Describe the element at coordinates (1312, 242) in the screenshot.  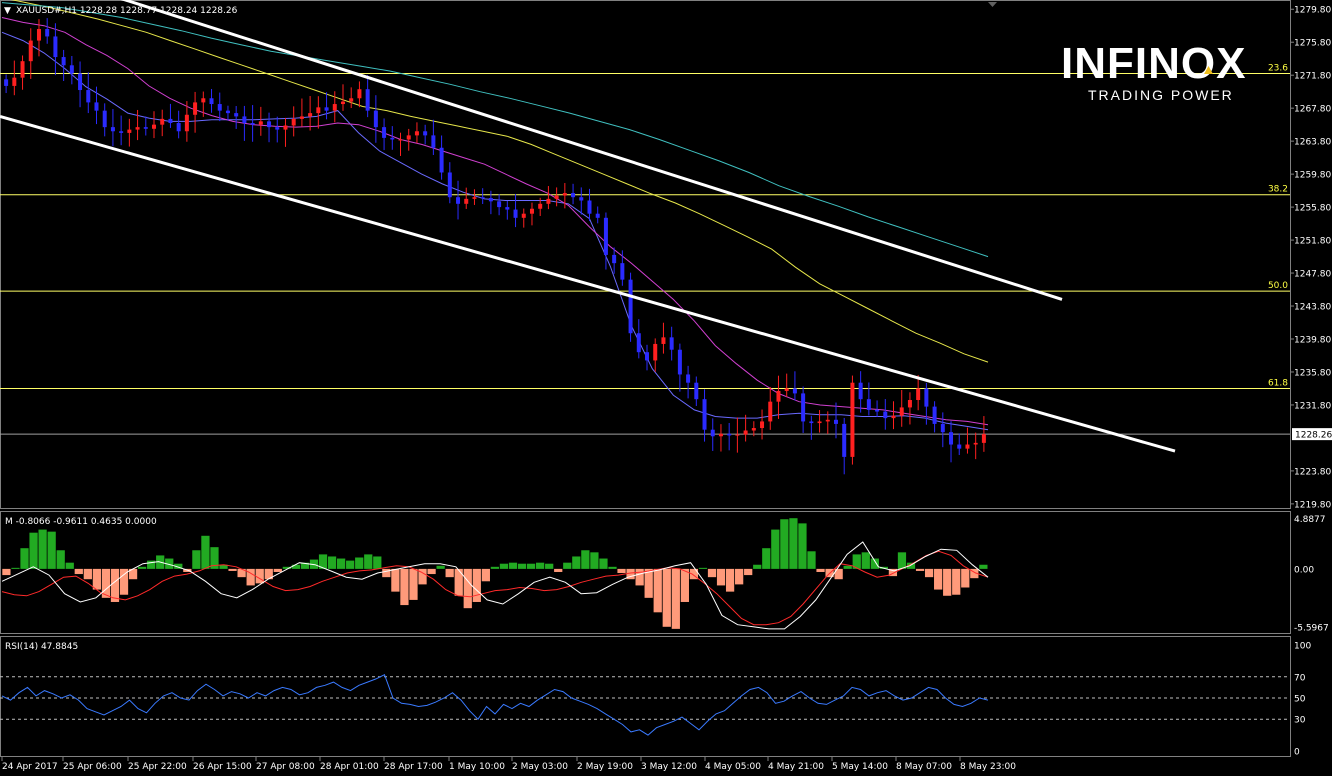
I see `price-tick-label: 1251.80` at that location.